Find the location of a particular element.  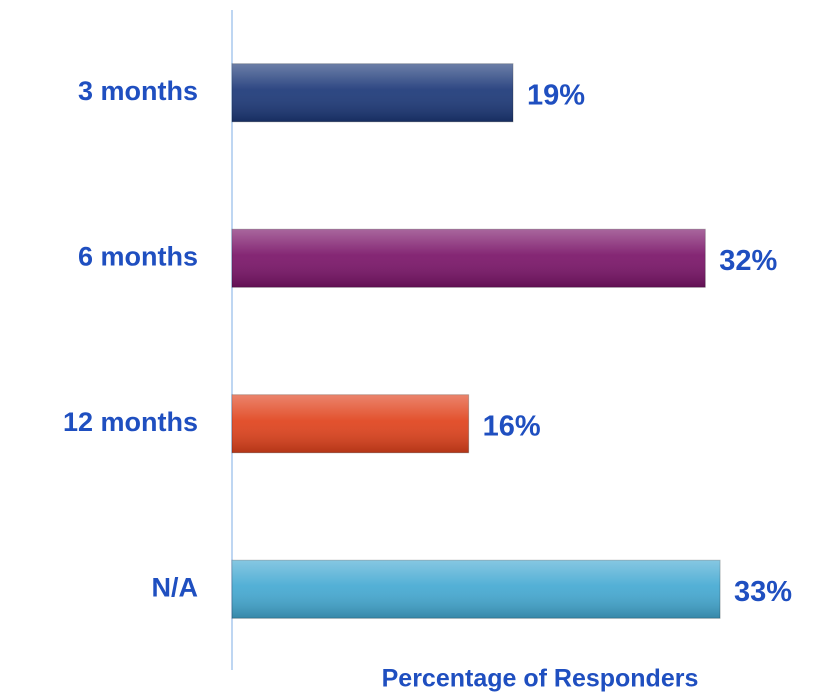

y-tick-label: 3 months is located at coordinates (138, 91).